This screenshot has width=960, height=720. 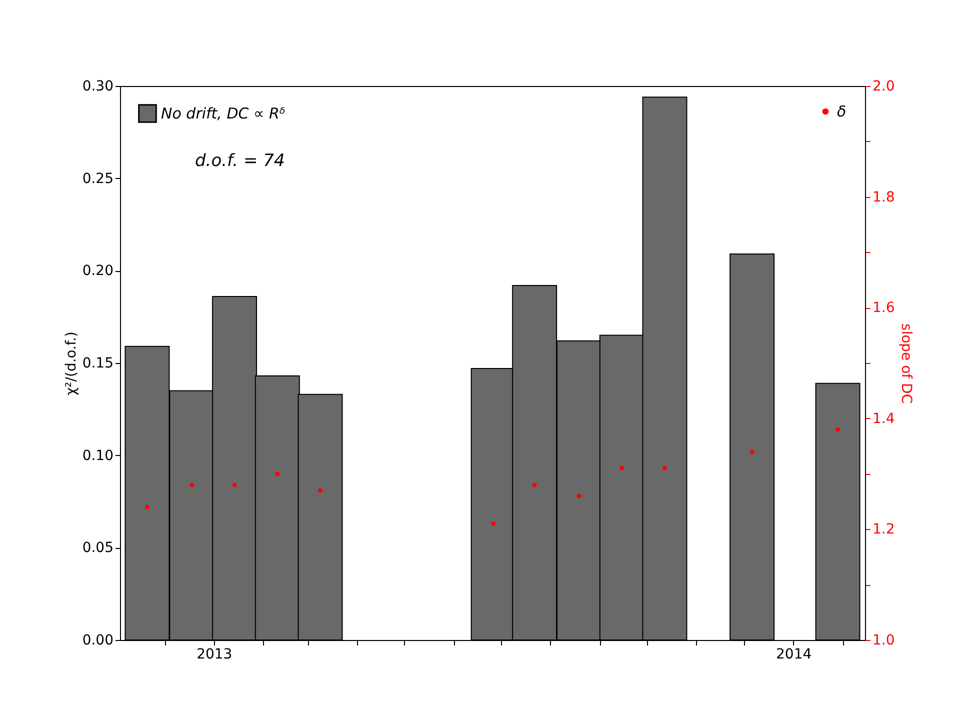 What do you see at coordinates (98, 178) in the screenshot?
I see `y-tick-label: 0.25` at bounding box center [98, 178].